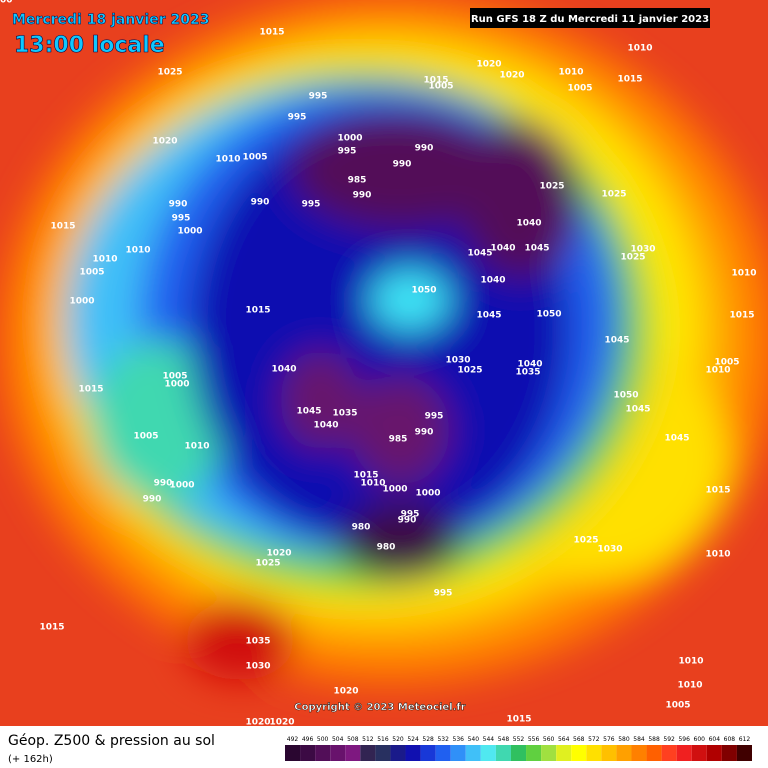 The height and width of the screenshot is (768, 768). I want to click on run-box, so click(590, 18).